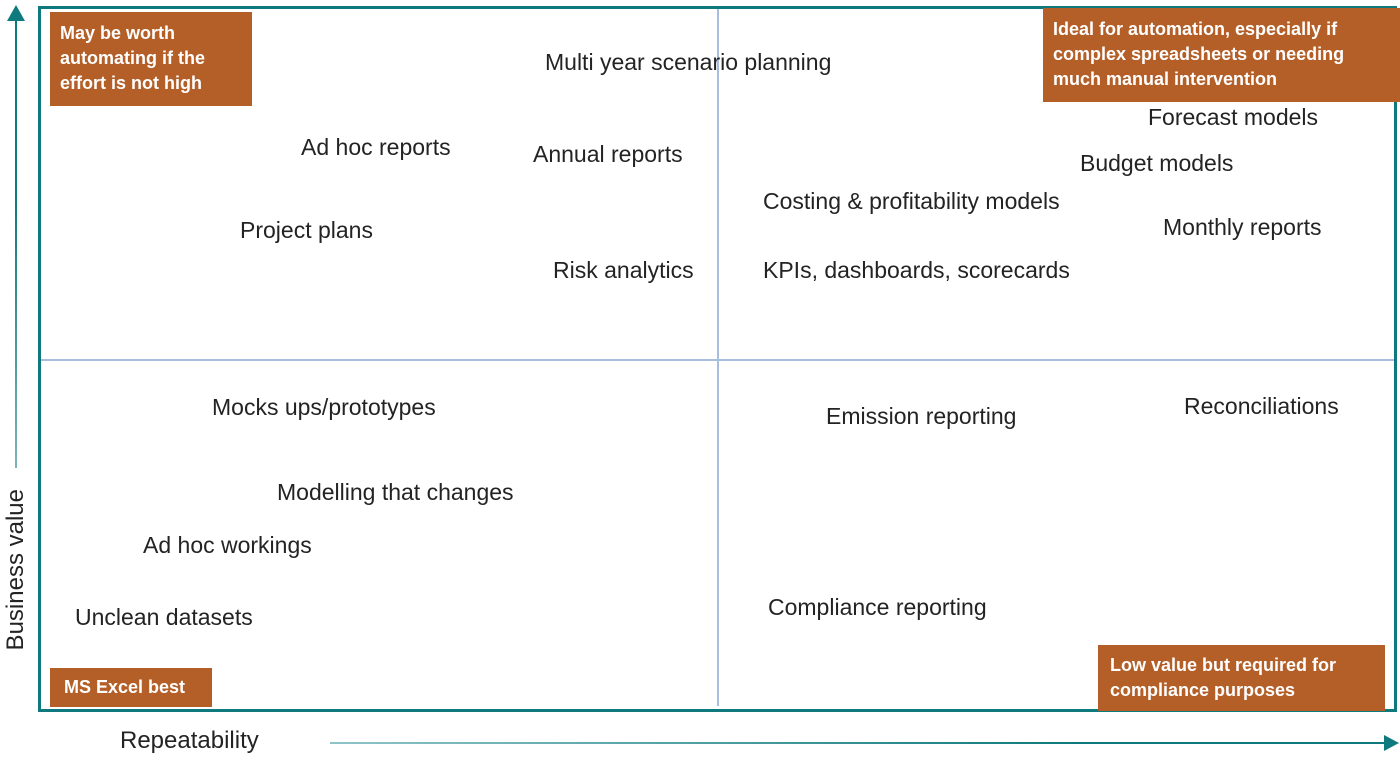 Image resolution: width=1400 pixels, height=757 pixels. I want to click on matrix-item: Unclean datasets, so click(164, 617).